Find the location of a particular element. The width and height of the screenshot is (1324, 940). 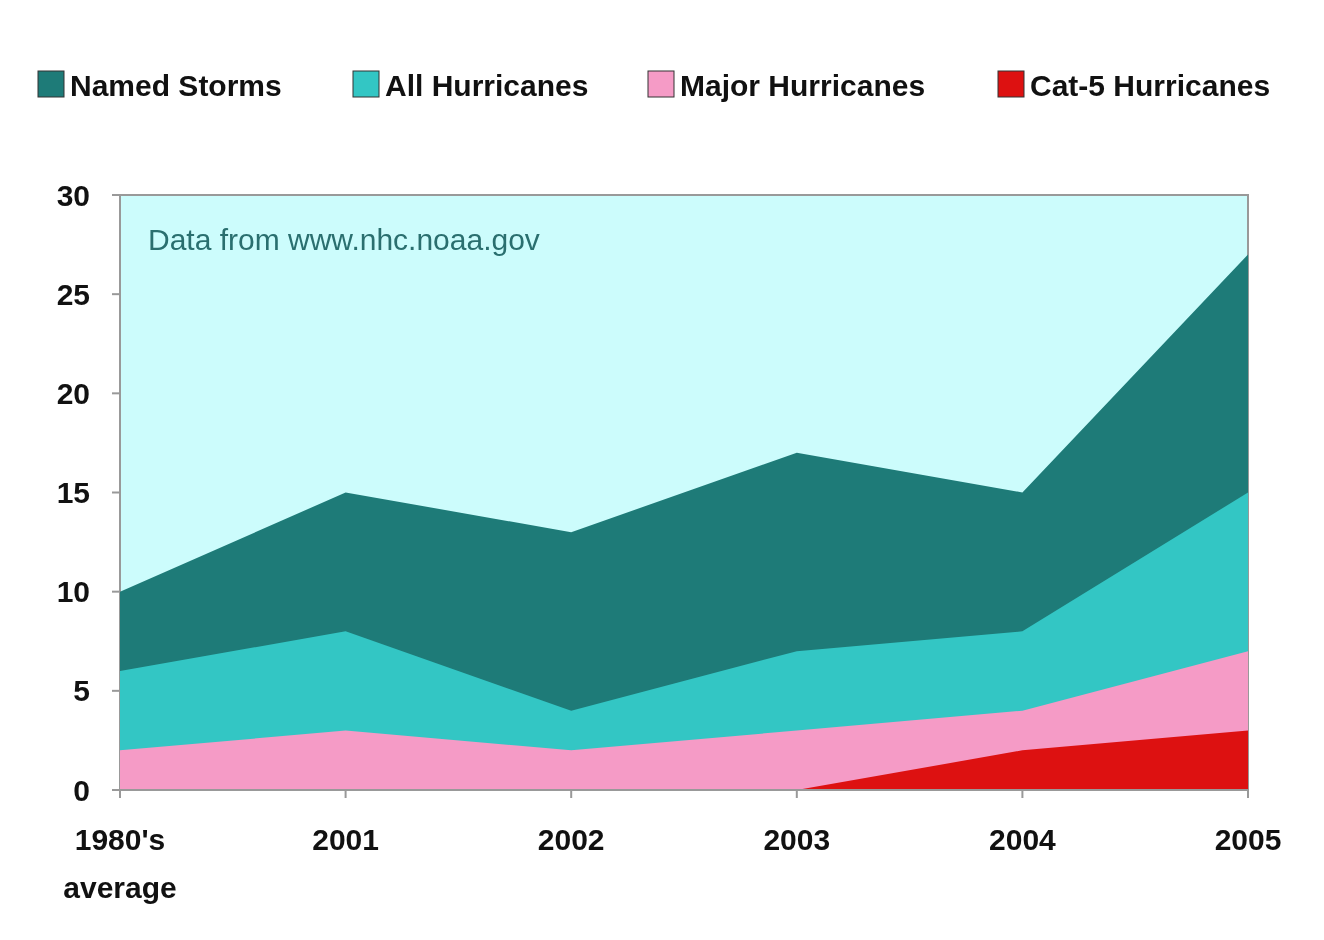

x-tick-label: 2004 is located at coordinates (1023, 839).